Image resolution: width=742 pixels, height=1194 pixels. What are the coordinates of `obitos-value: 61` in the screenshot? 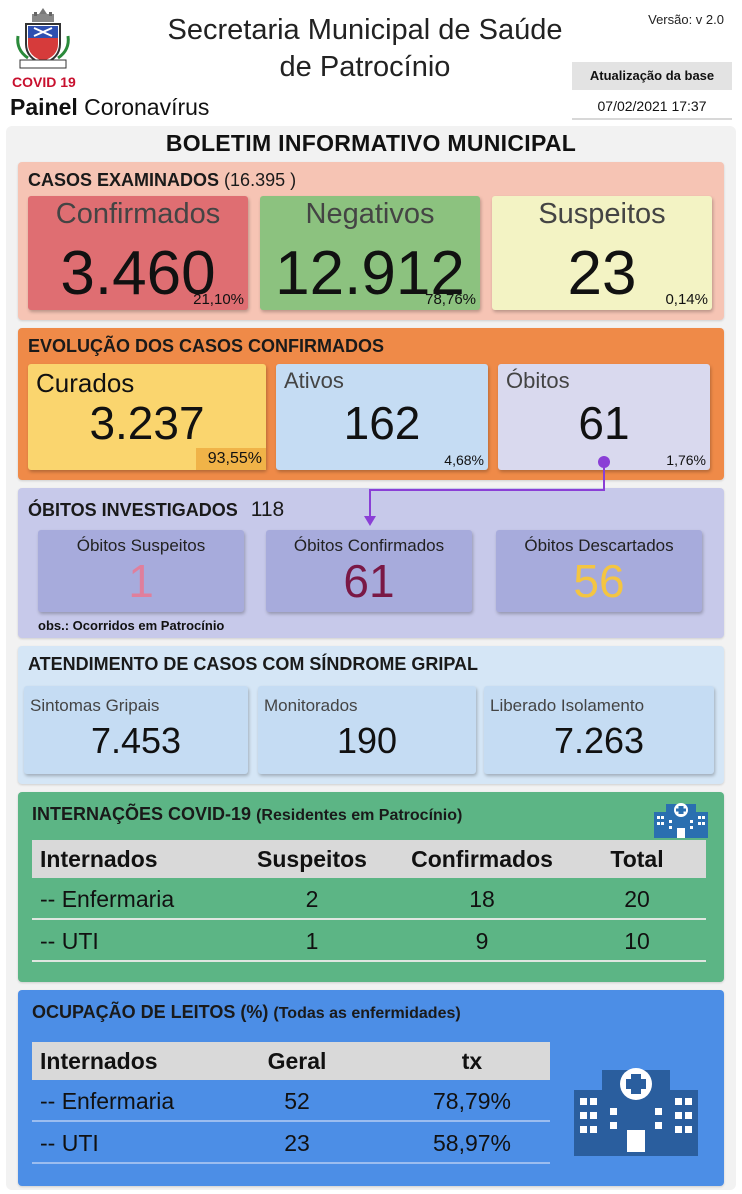 It's located at (604, 423).